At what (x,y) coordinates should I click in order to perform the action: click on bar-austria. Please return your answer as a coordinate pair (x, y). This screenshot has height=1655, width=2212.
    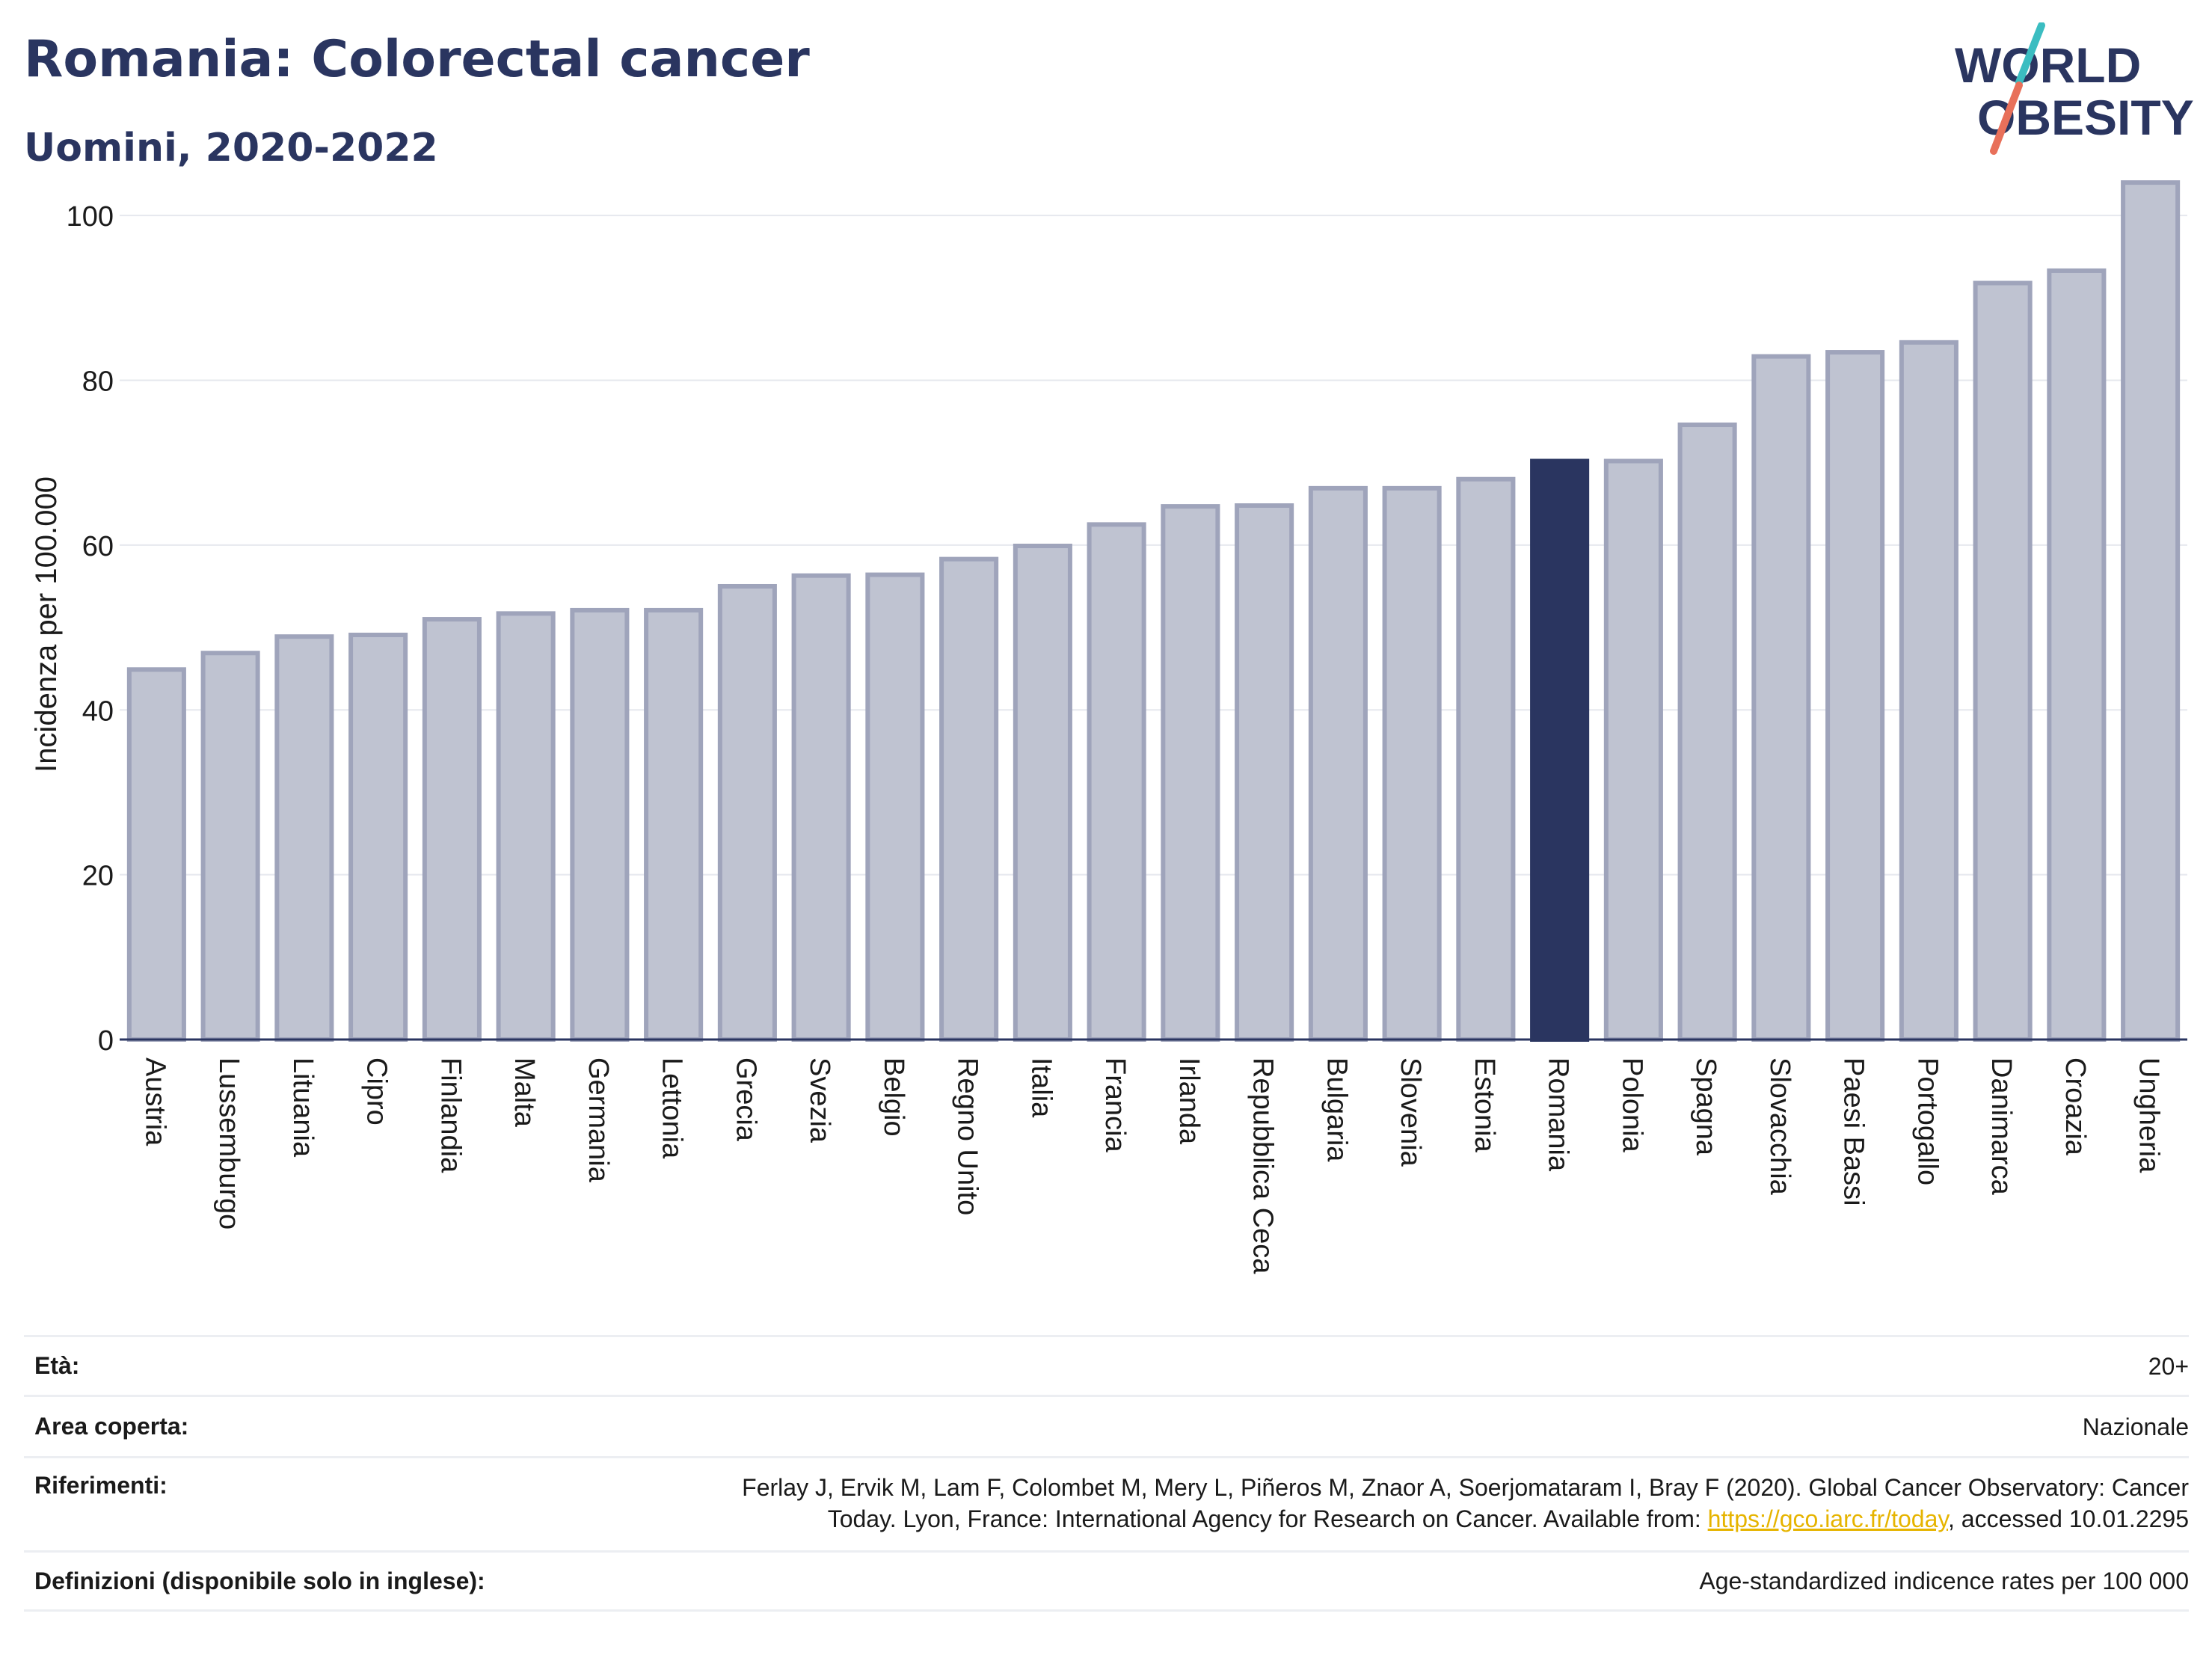
    Looking at the image, I should click on (156, 854).